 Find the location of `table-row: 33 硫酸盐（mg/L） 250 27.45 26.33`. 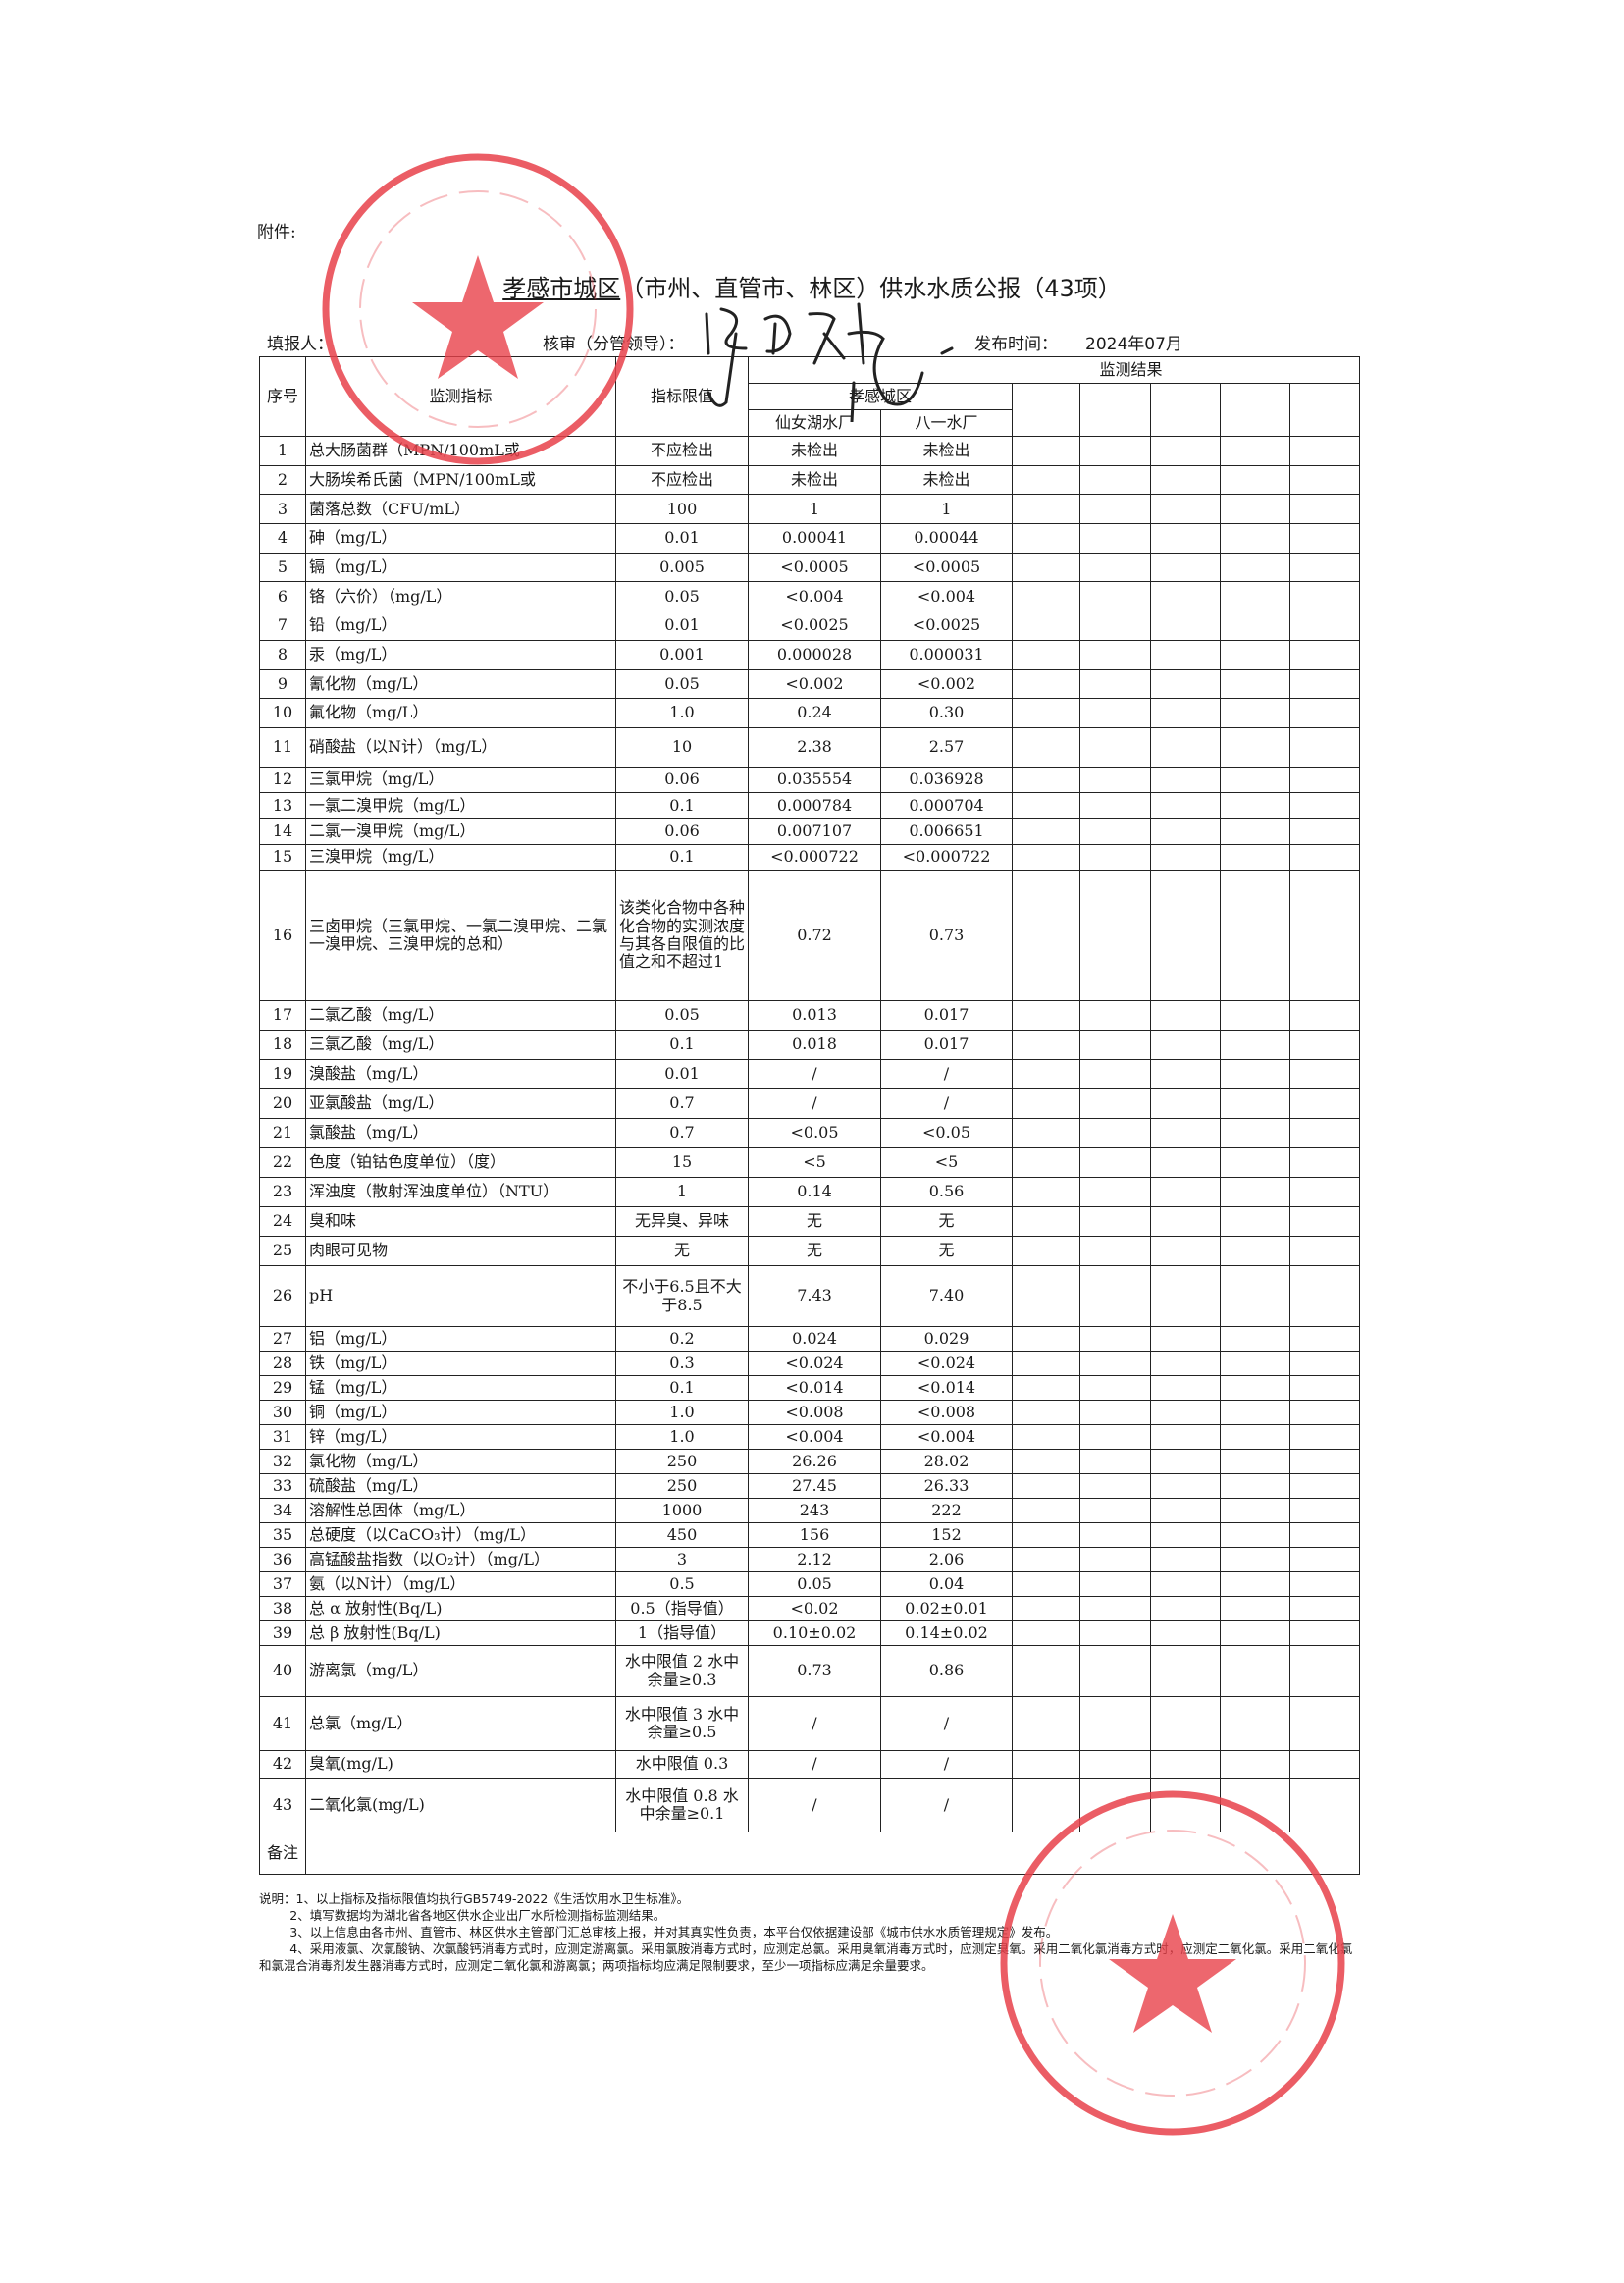

table-row: 33 硫酸盐（mg/L） 250 27.45 26.33 is located at coordinates (810, 1487).